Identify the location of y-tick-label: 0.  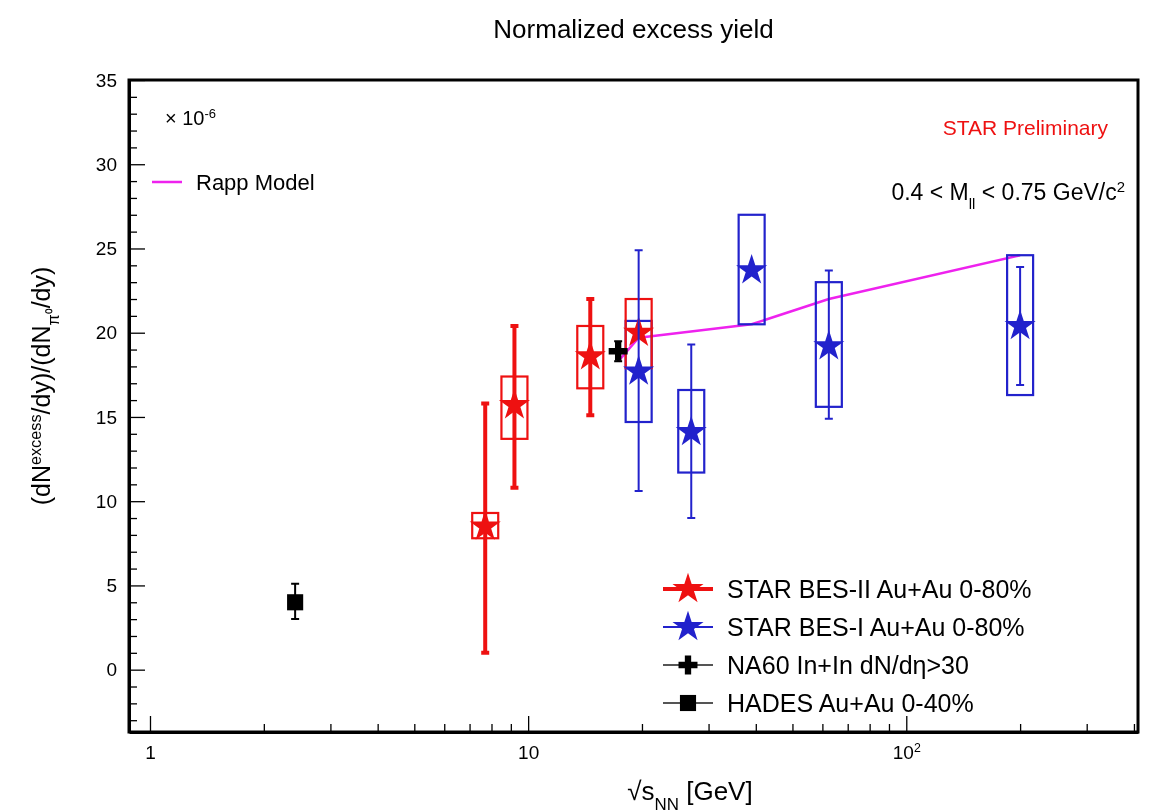
(111, 670).